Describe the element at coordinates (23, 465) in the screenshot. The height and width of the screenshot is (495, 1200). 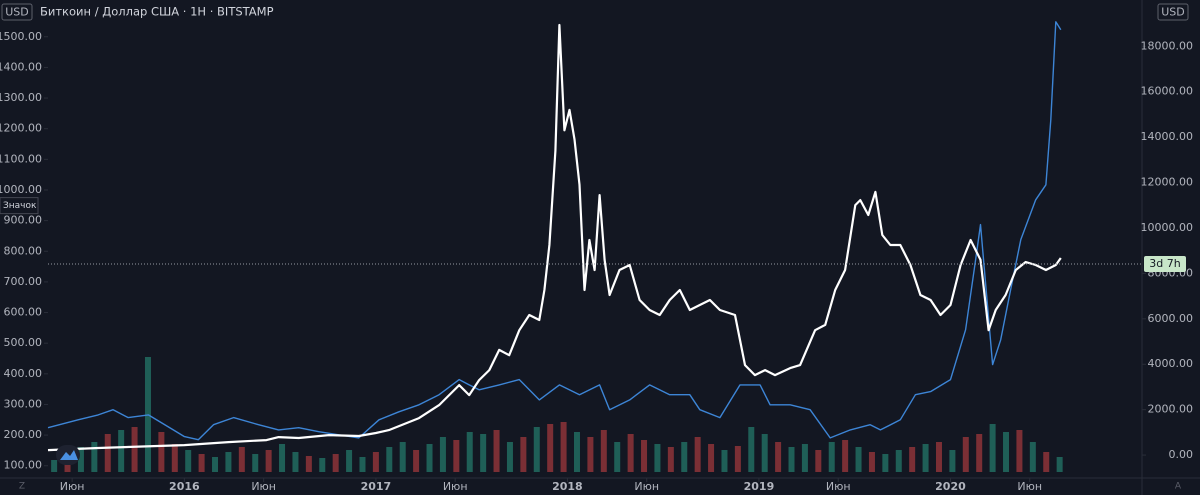
I see `y-tick-label: 100.00` at that location.